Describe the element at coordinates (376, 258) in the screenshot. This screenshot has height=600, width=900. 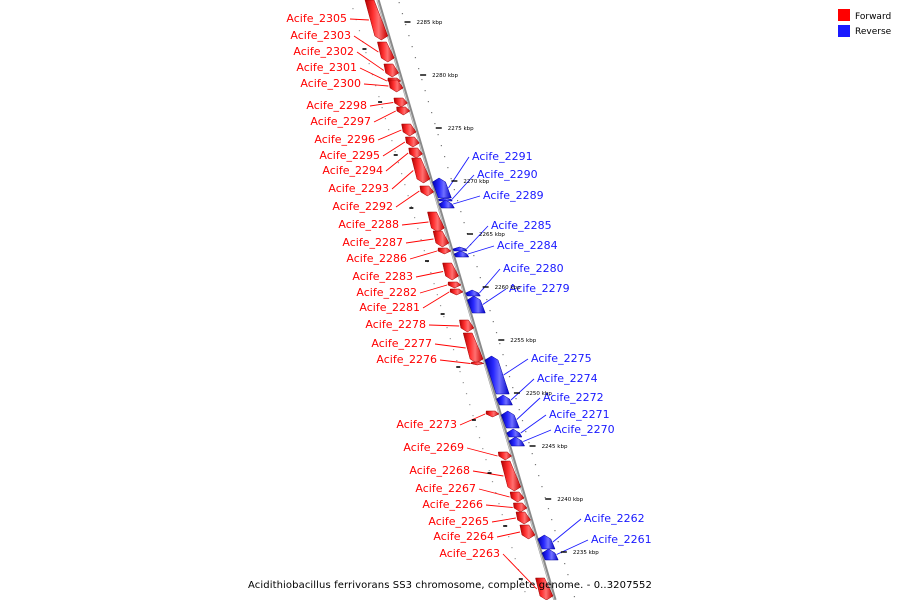
I see `gene-label: Acife_2286` at that location.